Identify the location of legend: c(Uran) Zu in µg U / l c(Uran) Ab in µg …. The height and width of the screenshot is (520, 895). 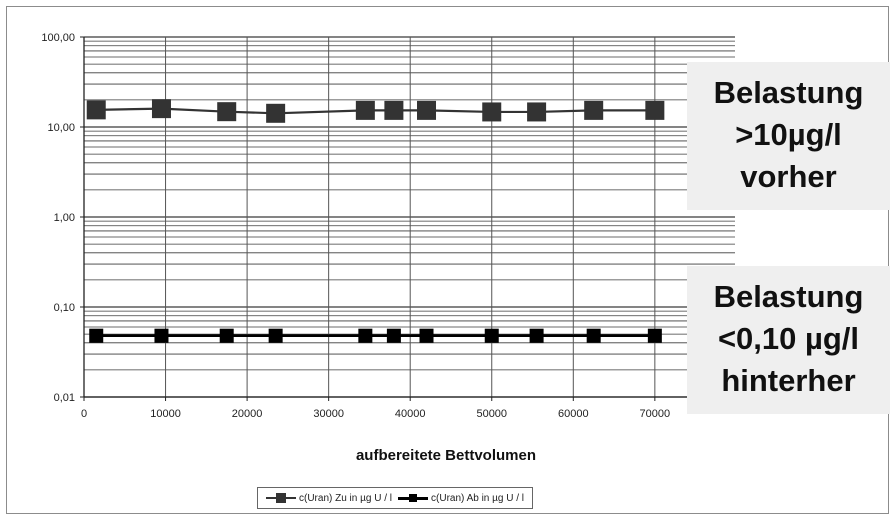
(395, 498).